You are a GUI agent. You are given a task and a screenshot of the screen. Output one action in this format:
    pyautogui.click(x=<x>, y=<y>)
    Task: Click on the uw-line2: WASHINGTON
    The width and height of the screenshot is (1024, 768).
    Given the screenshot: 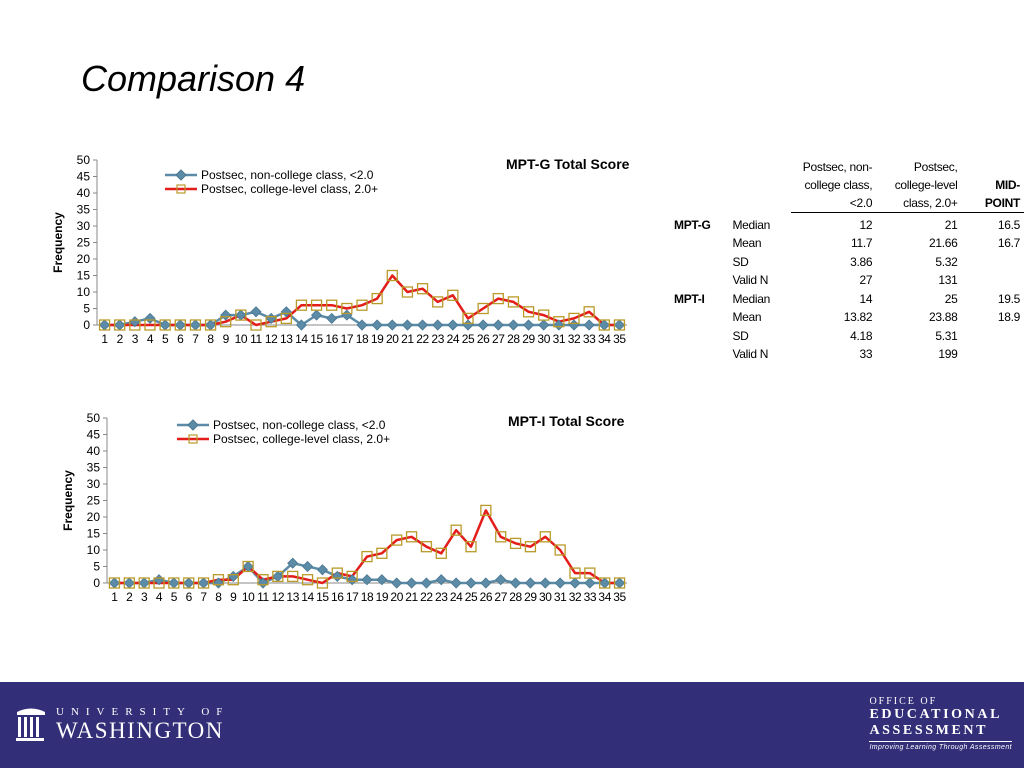 What is the action you would take?
    pyautogui.click(x=140, y=730)
    